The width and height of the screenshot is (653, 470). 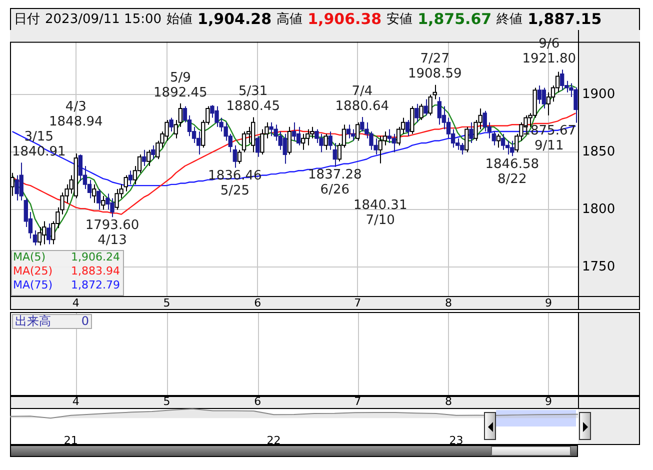 I want to click on text: 1840.31 7/10, so click(x=380, y=213).